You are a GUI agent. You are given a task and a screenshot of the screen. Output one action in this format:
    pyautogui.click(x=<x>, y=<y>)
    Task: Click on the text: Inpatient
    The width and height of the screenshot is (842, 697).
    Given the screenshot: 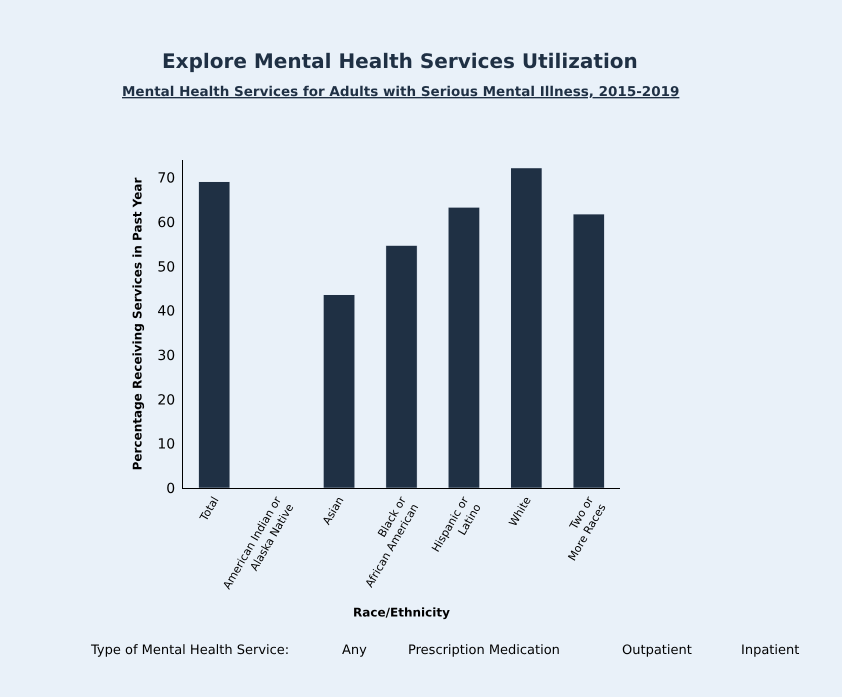 What is the action you would take?
    pyautogui.click(x=770, y=650)
    